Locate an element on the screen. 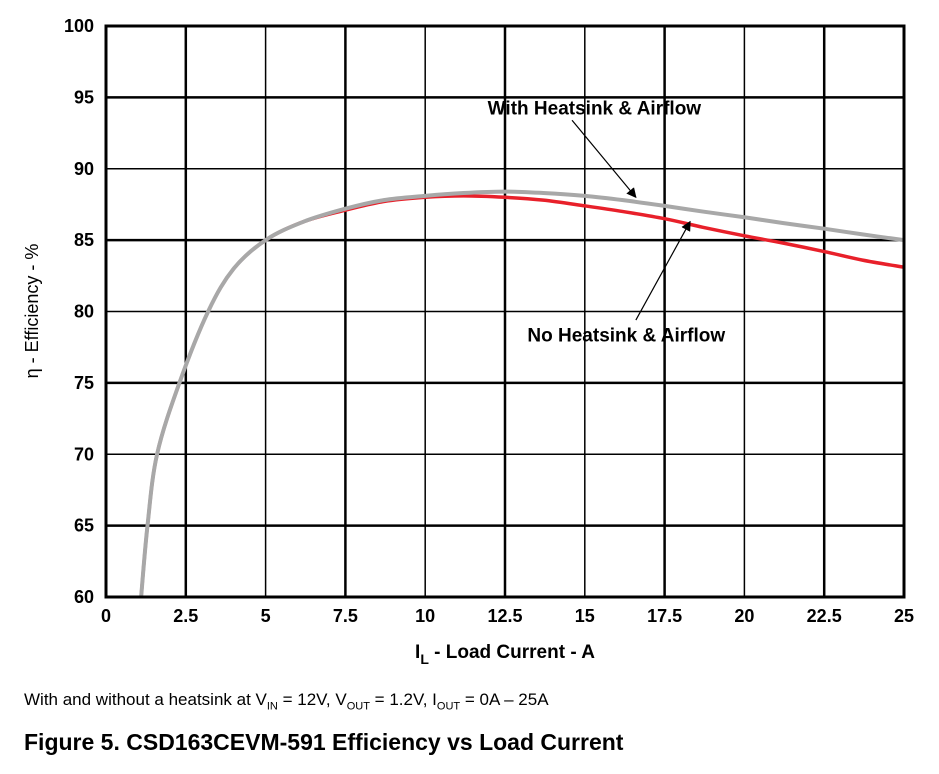 Image resolution: width=939 pixels, height=774 pixels. x-tick-label: 0 is located at coordinates (106, 616).